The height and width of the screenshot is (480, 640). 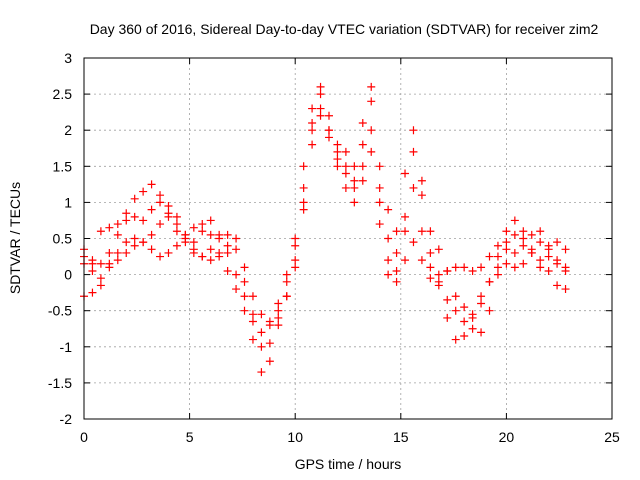 I want to click on x-tick-label: 25, so click(x=612, y=437).